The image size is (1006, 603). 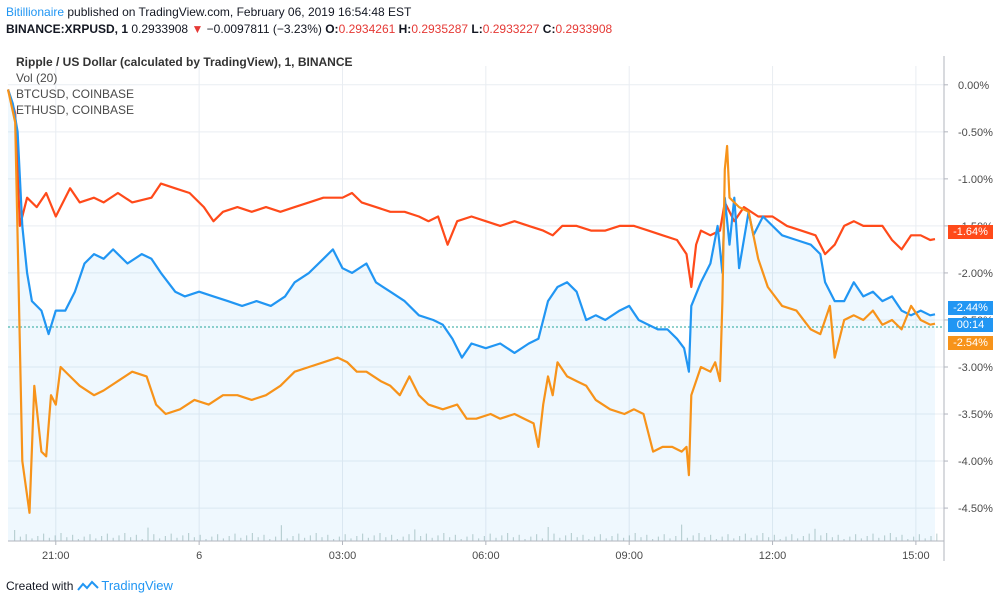 I want to click on xrp-price-tag: -1.64%, so click(x=970, y=232).